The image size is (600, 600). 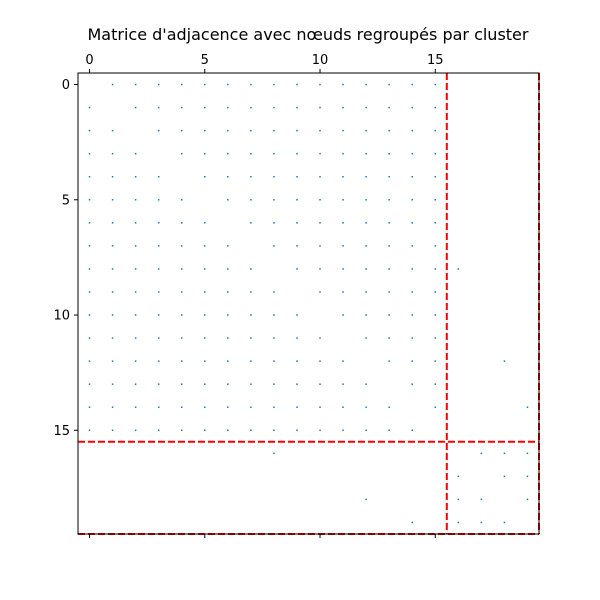 I want to click on x-tick-label: 15, so click(x=435, y=60).